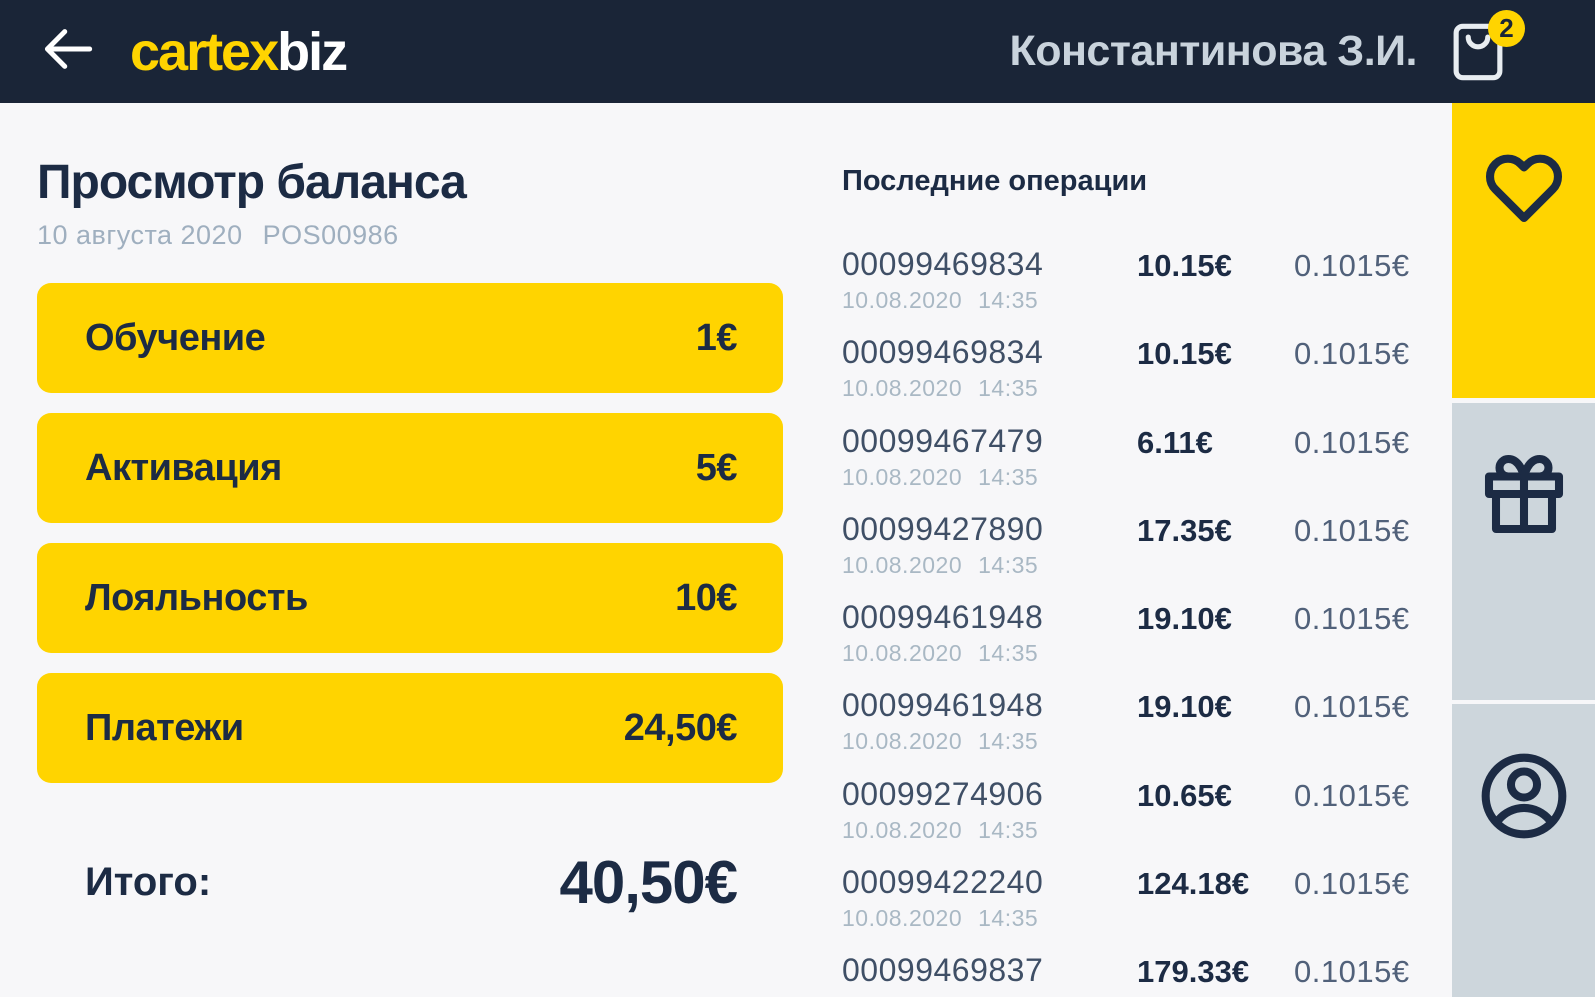 This screenshot has height=997, width=1595. What do you see at coordinates (1184, 795) in the screenshot?
I see `operation-amount: 10.65€` at bounding box center [1184, 795].